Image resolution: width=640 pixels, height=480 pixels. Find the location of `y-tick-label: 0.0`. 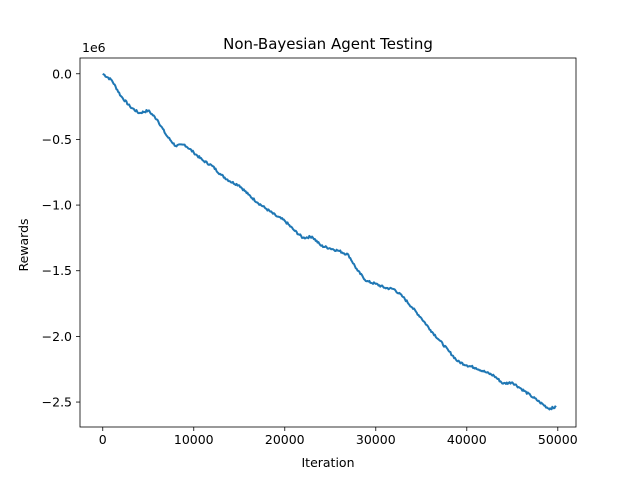

y-tick-label: 0.0 is located at coordinates (62, 73).